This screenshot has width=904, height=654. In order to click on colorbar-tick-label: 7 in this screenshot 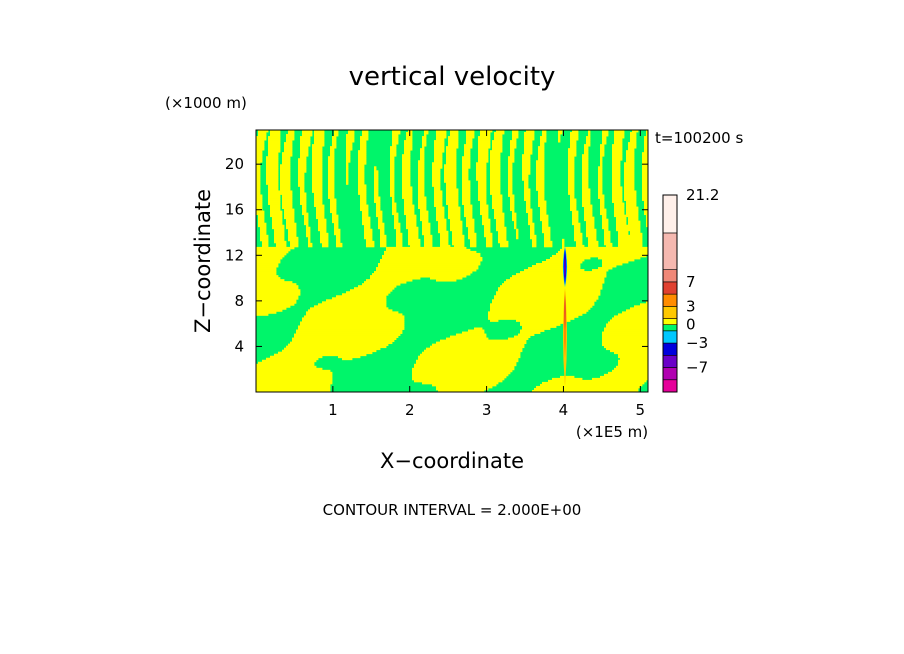, I will do `click(691, 282)`.